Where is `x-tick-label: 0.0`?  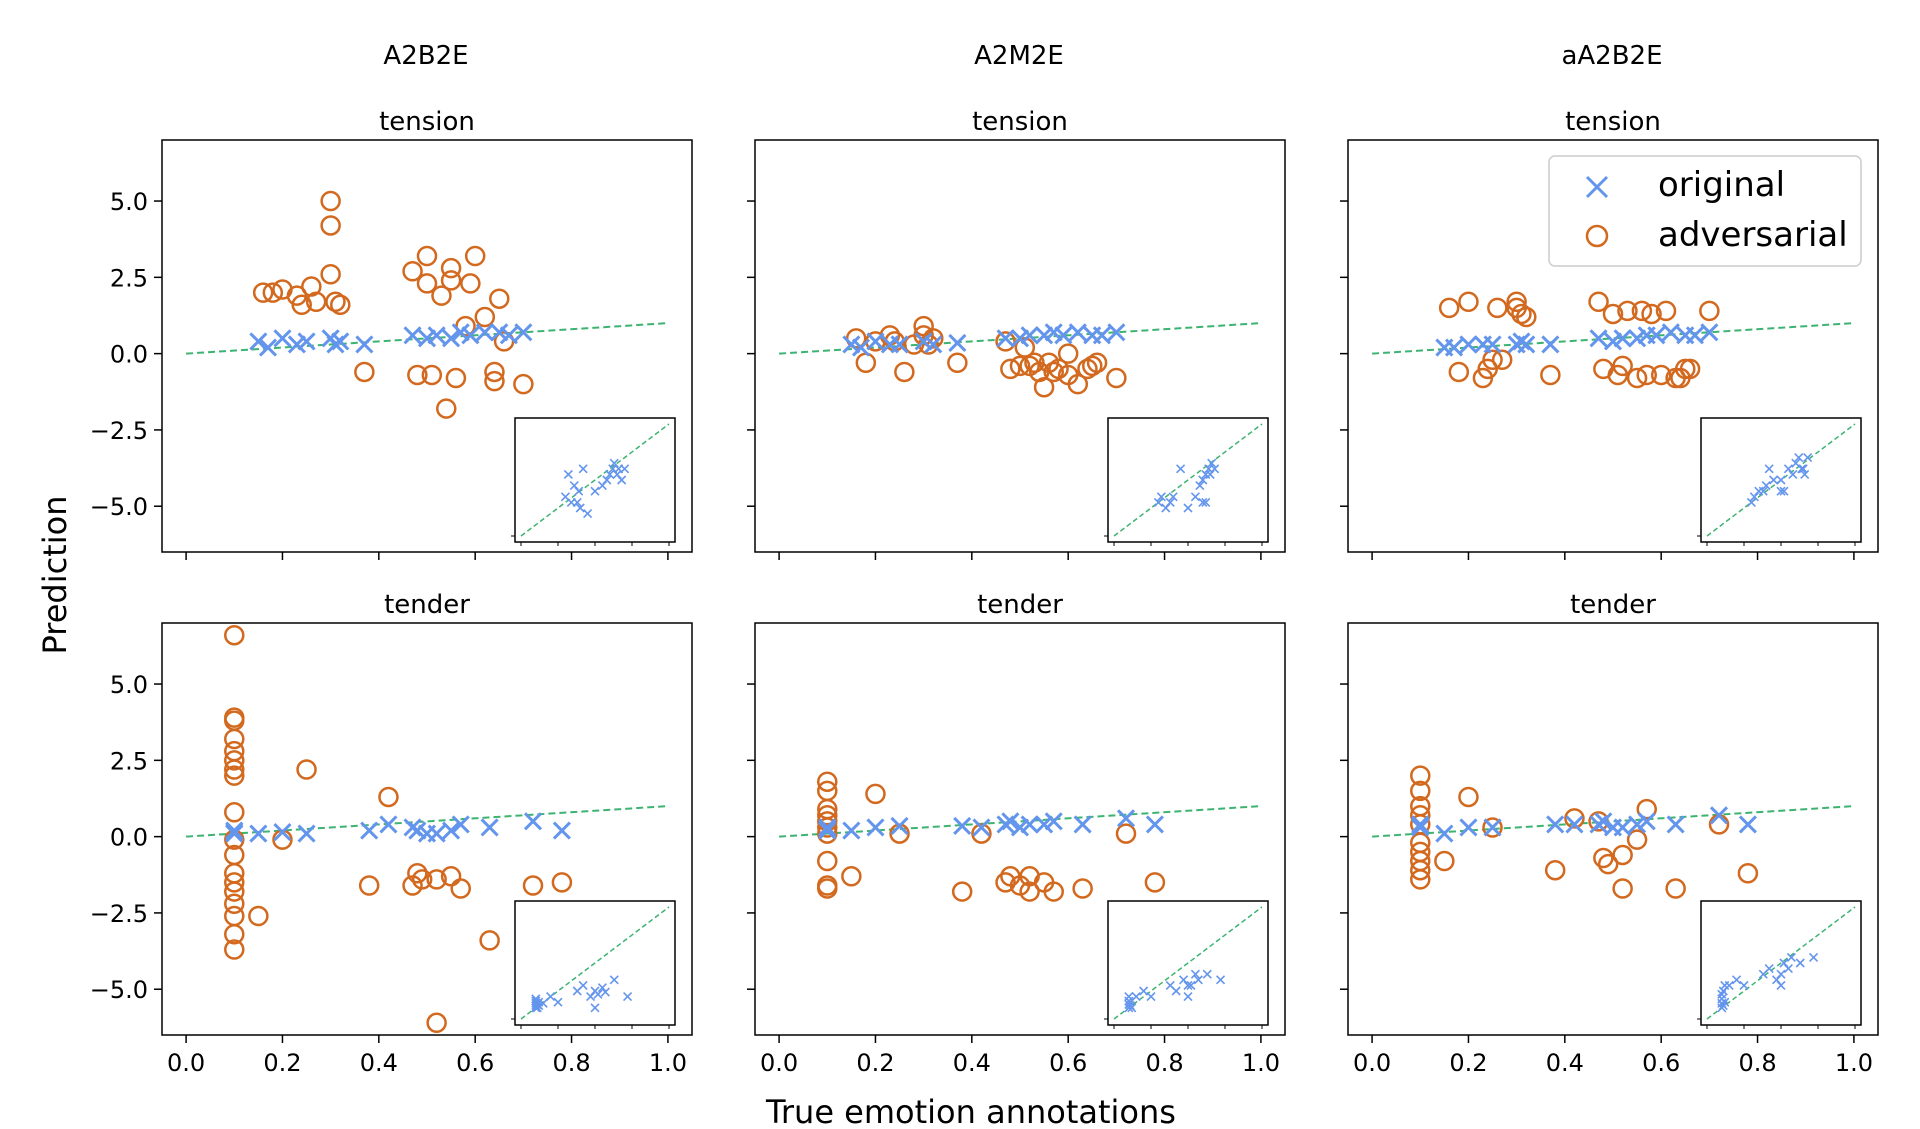
x-tick-label: 0.0 is located at coordinates (186, 1063).